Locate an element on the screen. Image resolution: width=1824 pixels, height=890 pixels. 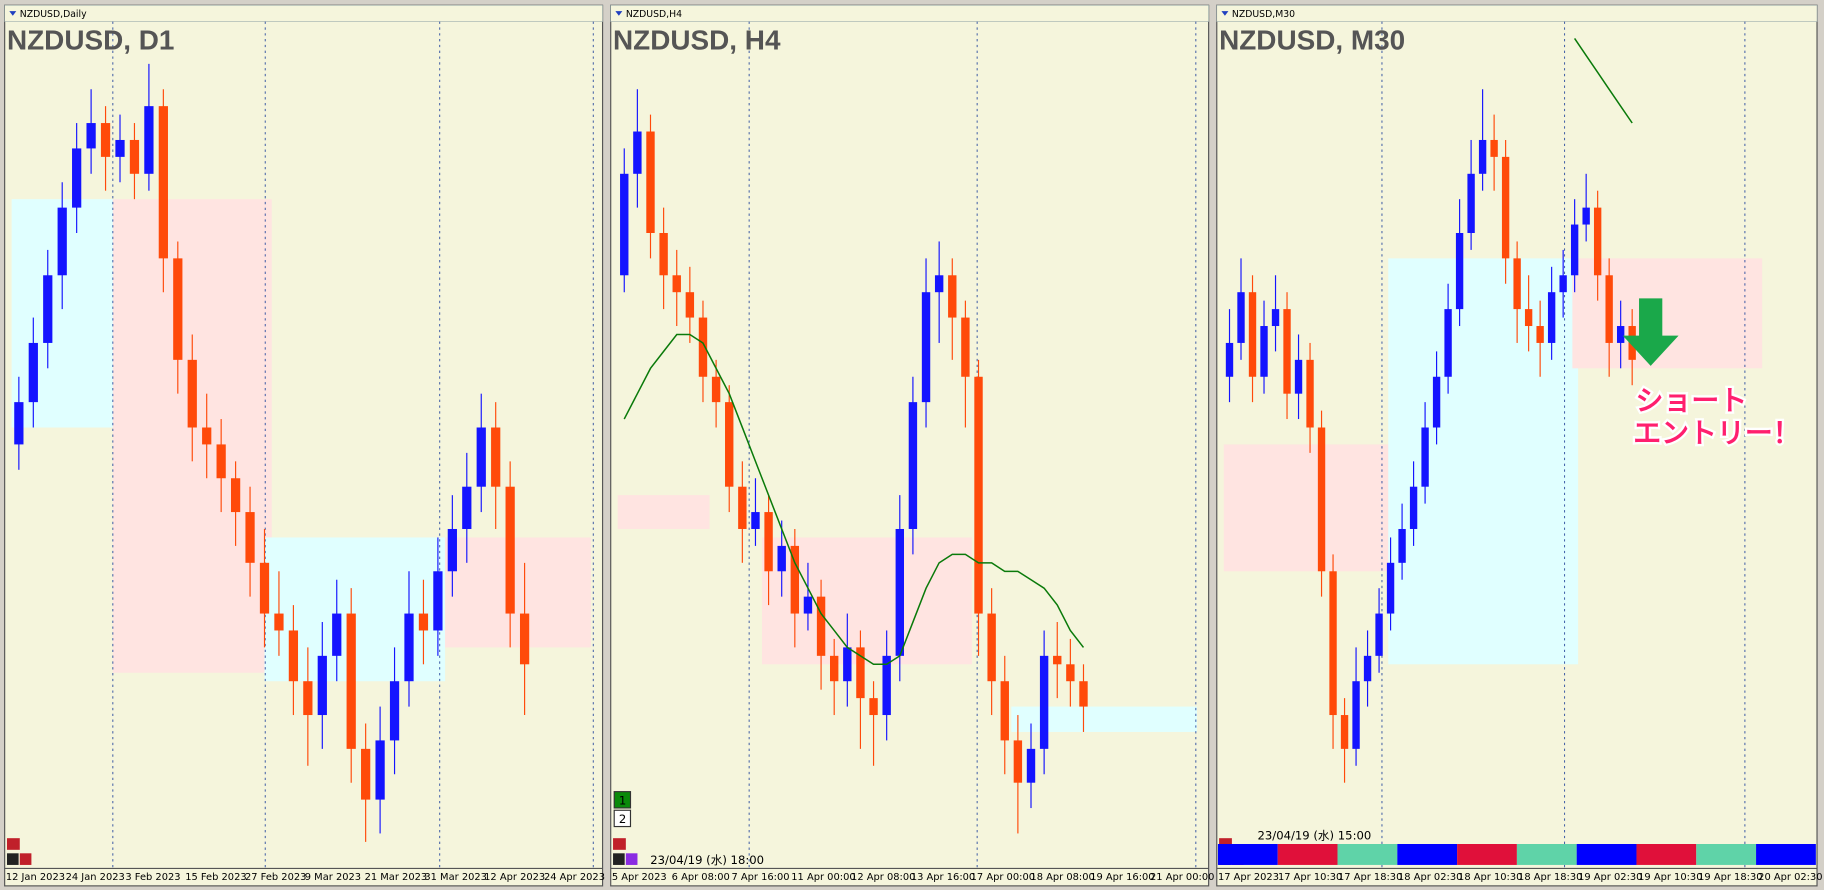
cursor-time: 23/04/19 (水) 15:00 is located at coordinates (1314, 835).